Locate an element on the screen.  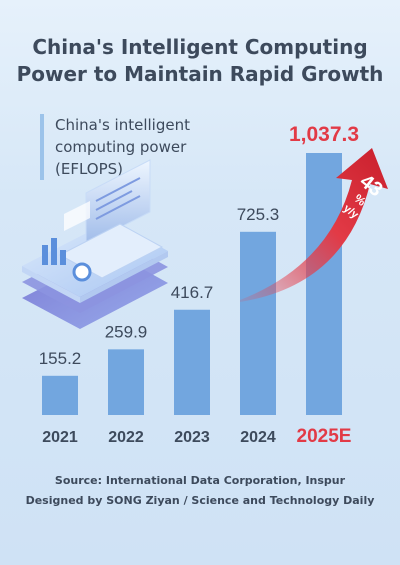
value-label-2025E: 1,037.3 is located at coordinates (324, 134).